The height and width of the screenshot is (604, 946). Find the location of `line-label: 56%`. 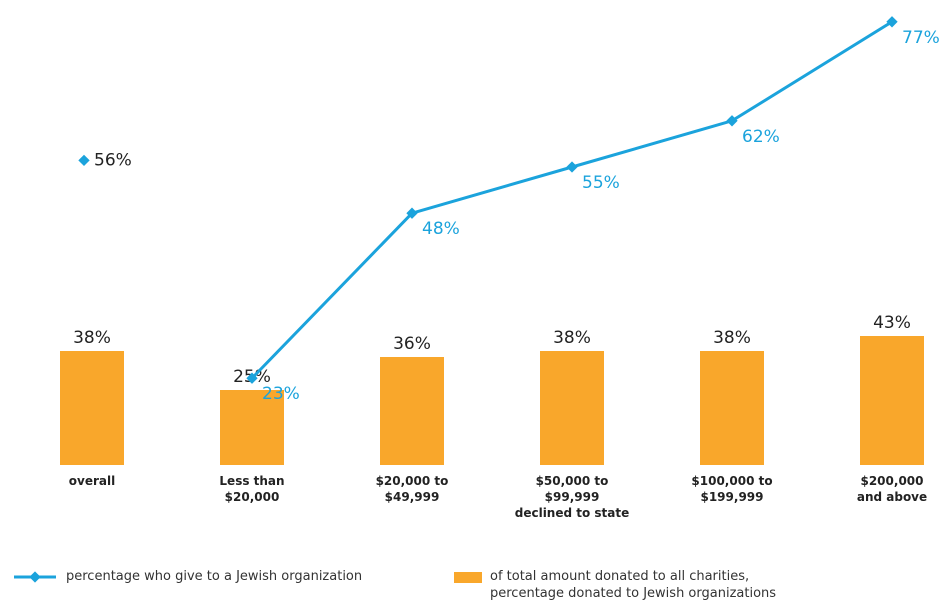

line-label: 56% is located at coordinates (113, 160).